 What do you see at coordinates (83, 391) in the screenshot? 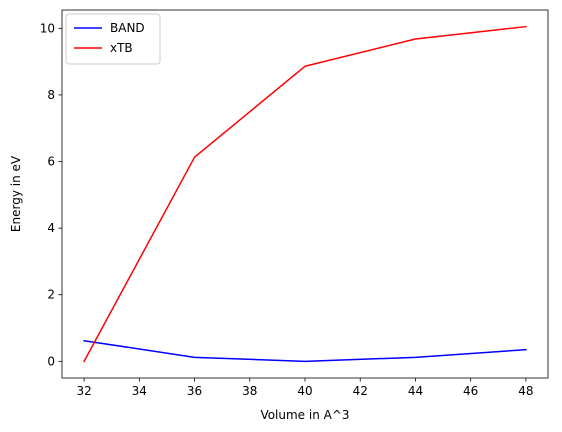
I see `x-tick-label: 32` at bounding box center [83, 391].